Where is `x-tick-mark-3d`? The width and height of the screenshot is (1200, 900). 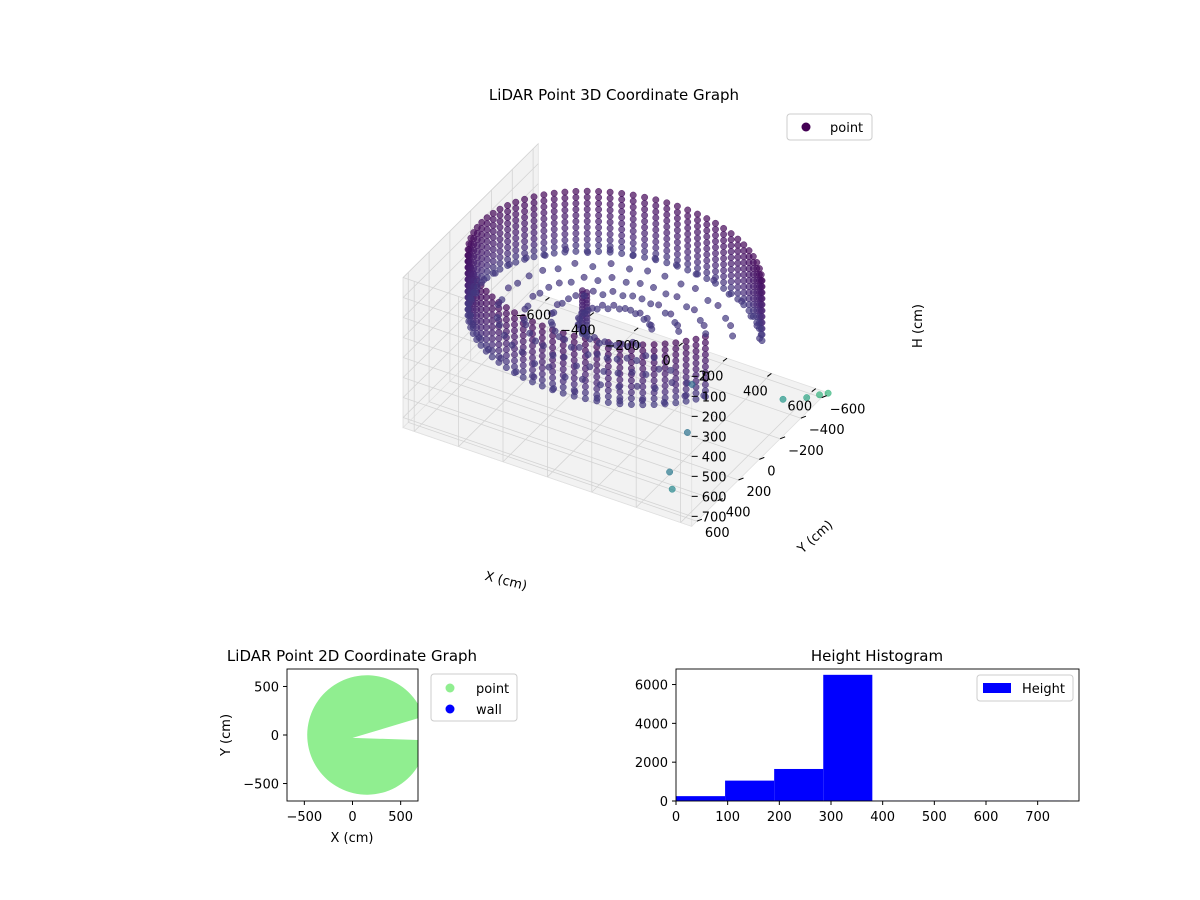 x-tick-mark-3d is located at coordinates (769, 375).